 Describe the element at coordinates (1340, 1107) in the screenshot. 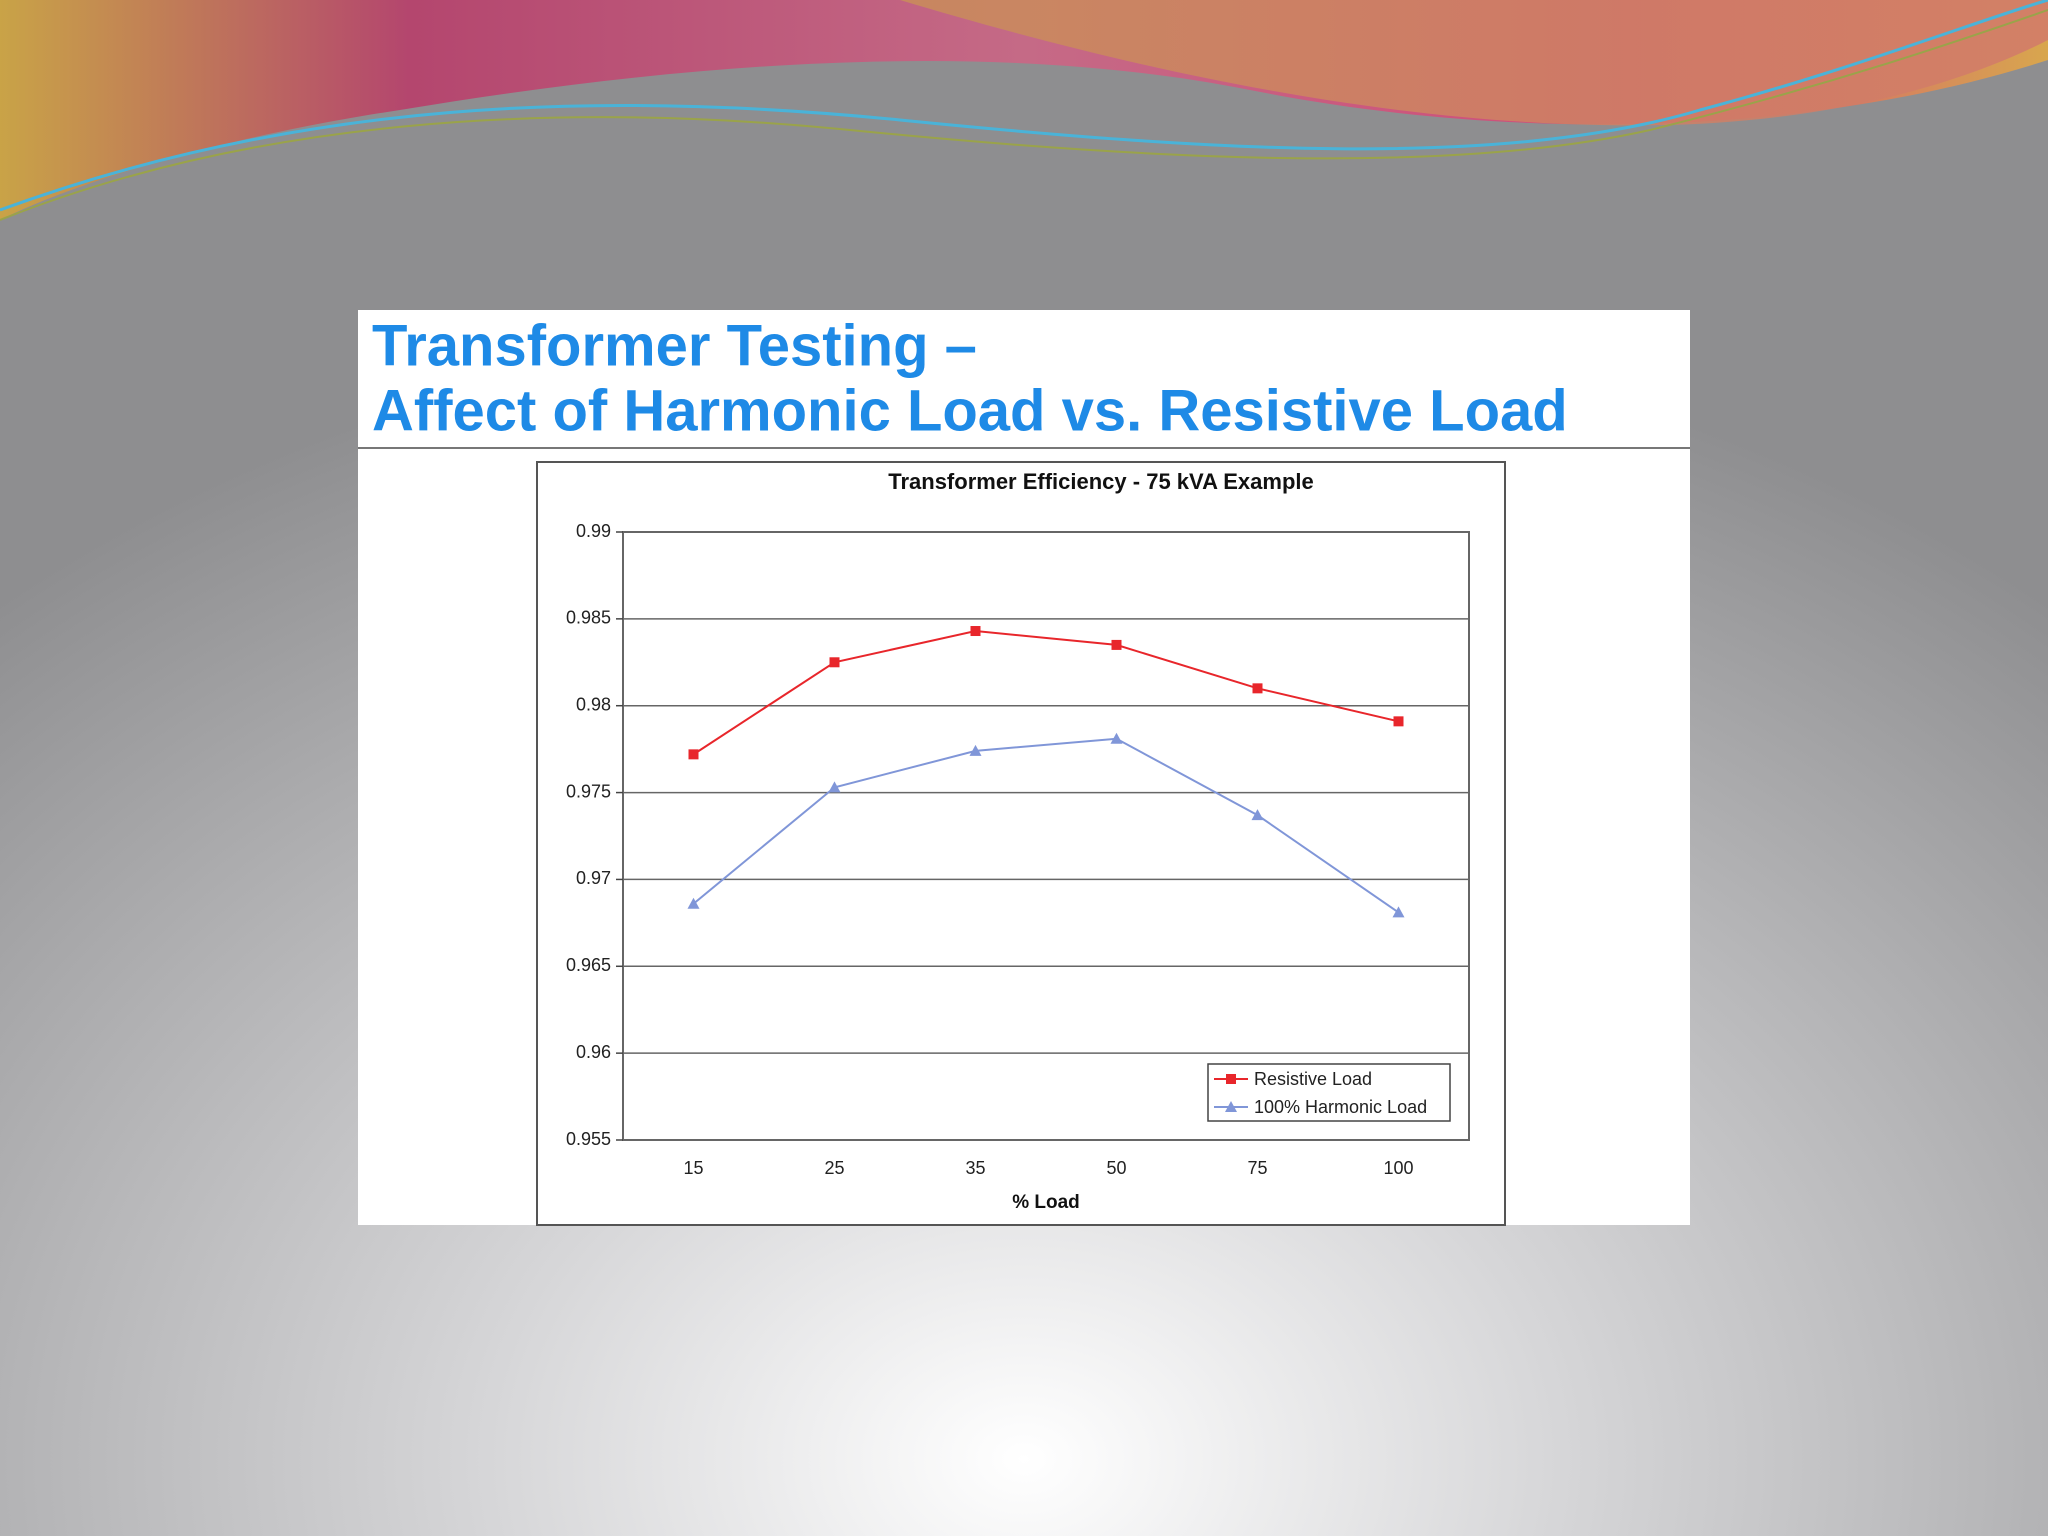

I see `legend-label: 100% Harmonic Load` at that location.